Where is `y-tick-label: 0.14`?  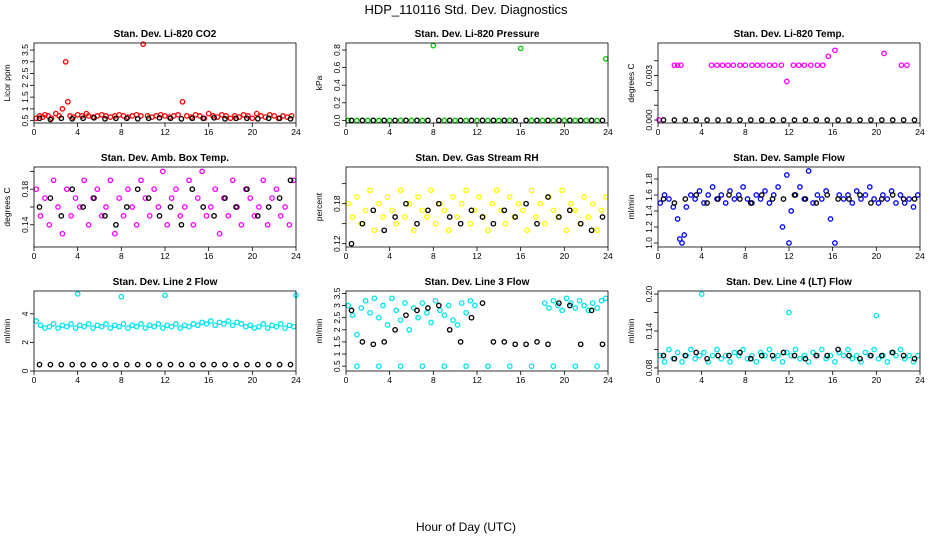 y-tick-label: 0.14 is located at coordinates (649, 330).